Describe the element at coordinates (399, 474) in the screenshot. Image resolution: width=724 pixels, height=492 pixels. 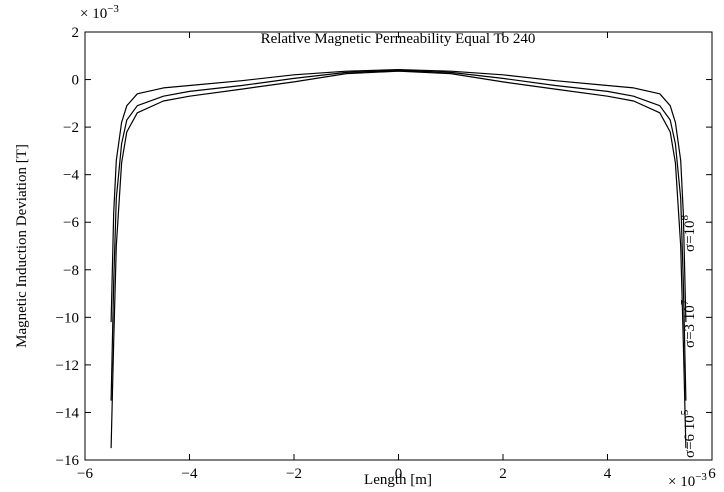
I see `x-tick-label: 0` at that location.